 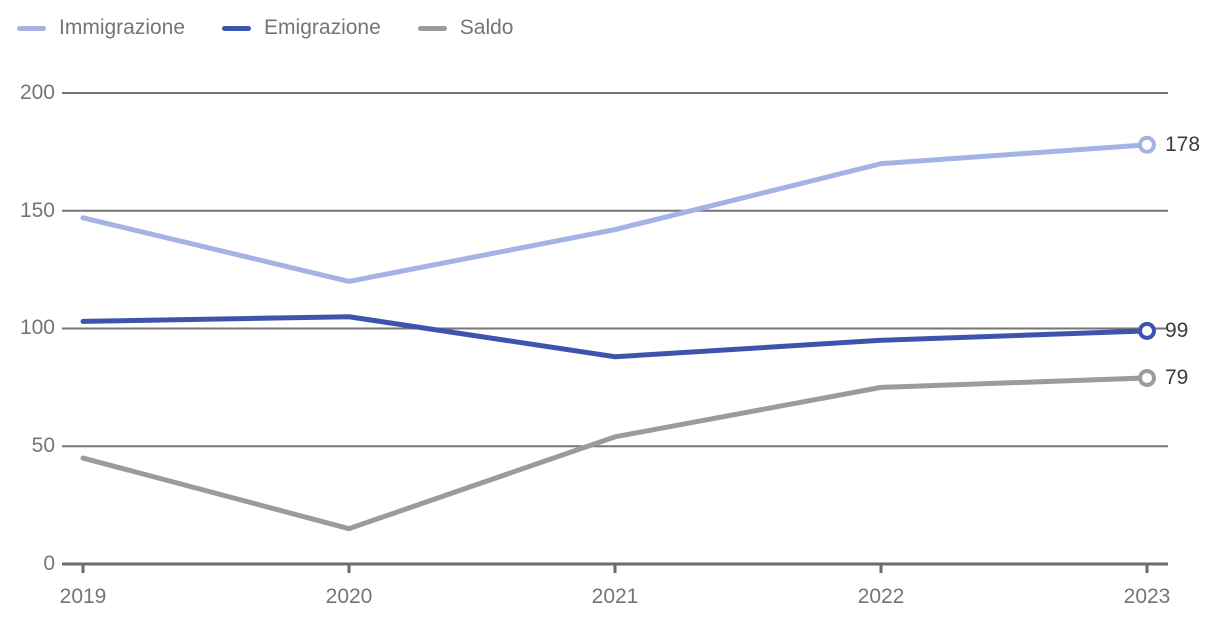 What do you see at coordinates (43, 445) in the screenshot?
I see `y-axis-tick-label: 50` at bounding box center [43, 445].